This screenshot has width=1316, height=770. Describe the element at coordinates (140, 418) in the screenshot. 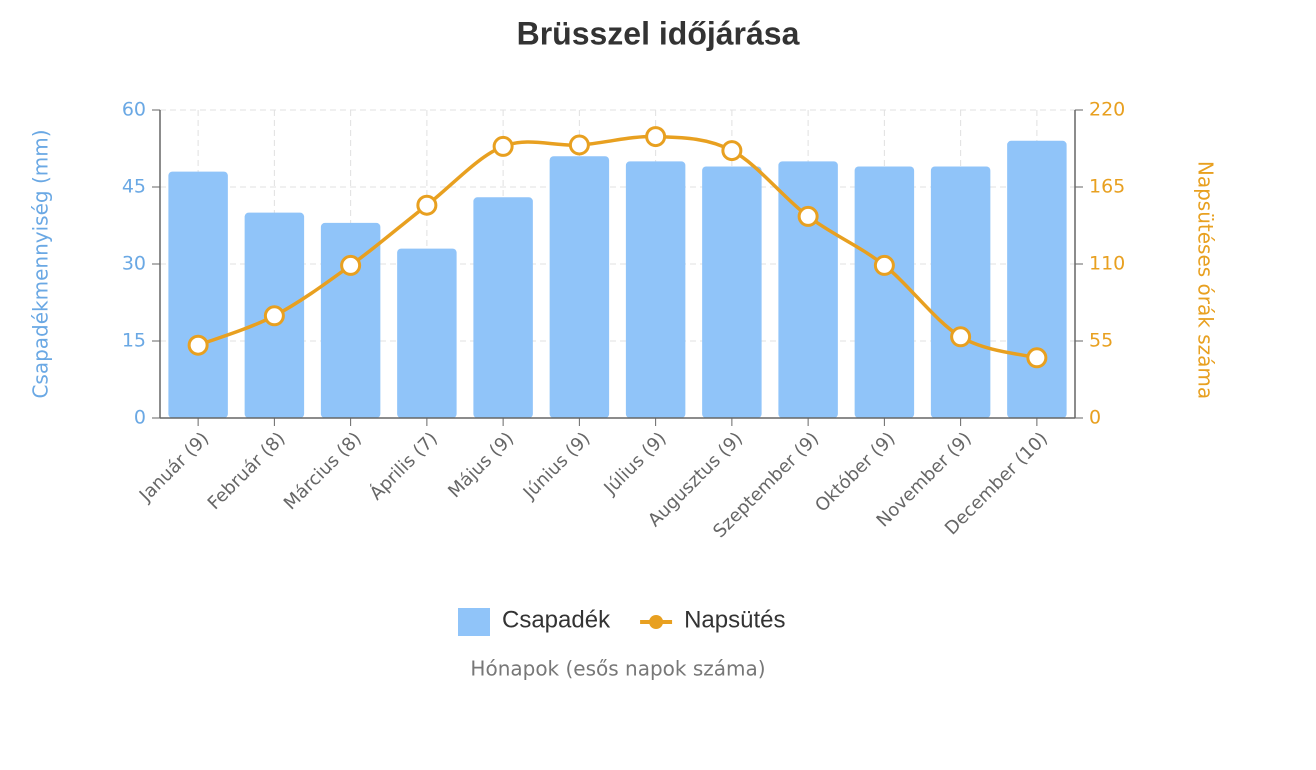

I see `y-tick-label: 0` at that location.